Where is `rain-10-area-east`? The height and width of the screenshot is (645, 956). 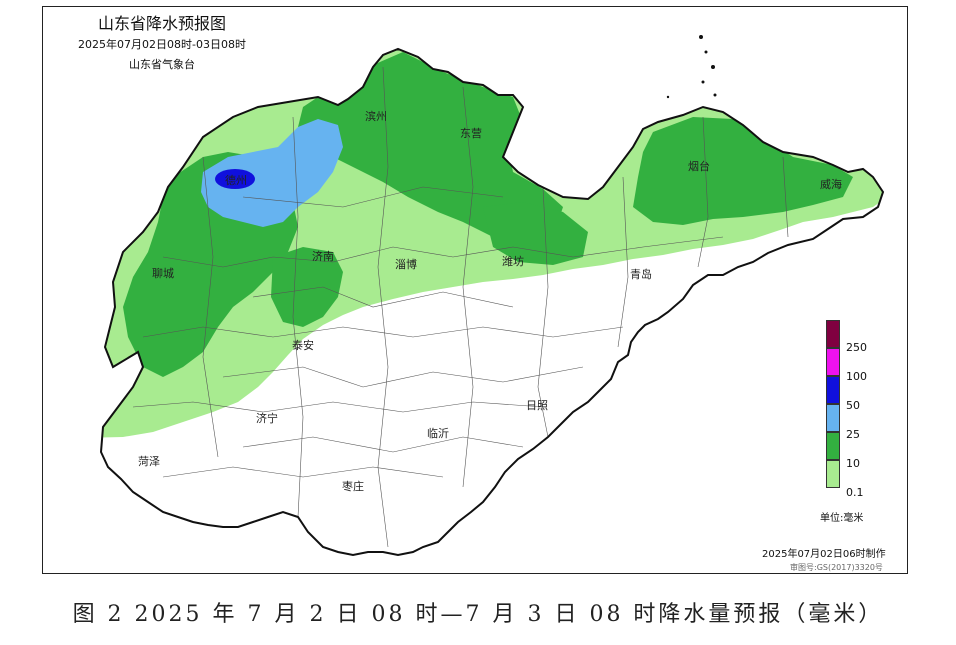 rain-10-area-east is located at coordinates (743, 171).